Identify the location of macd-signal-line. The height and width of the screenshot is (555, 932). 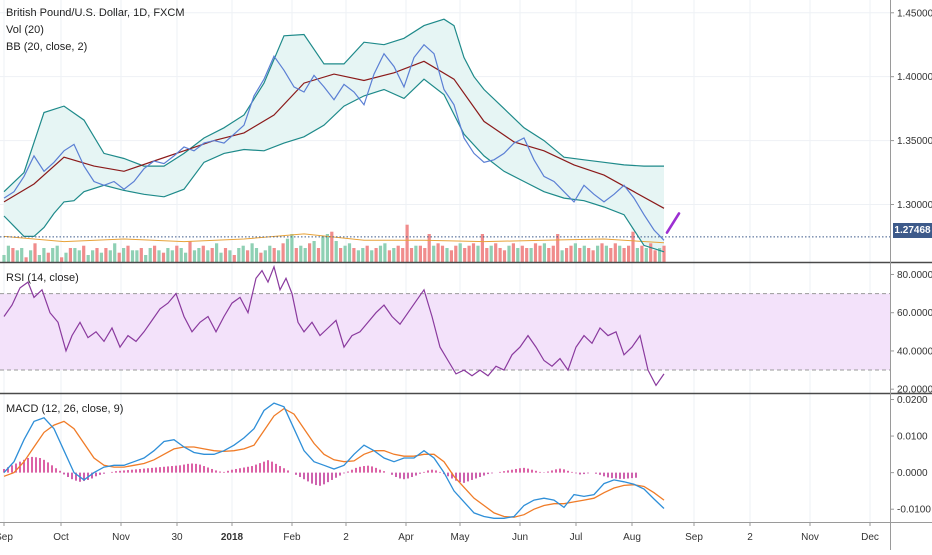
(334, 462).